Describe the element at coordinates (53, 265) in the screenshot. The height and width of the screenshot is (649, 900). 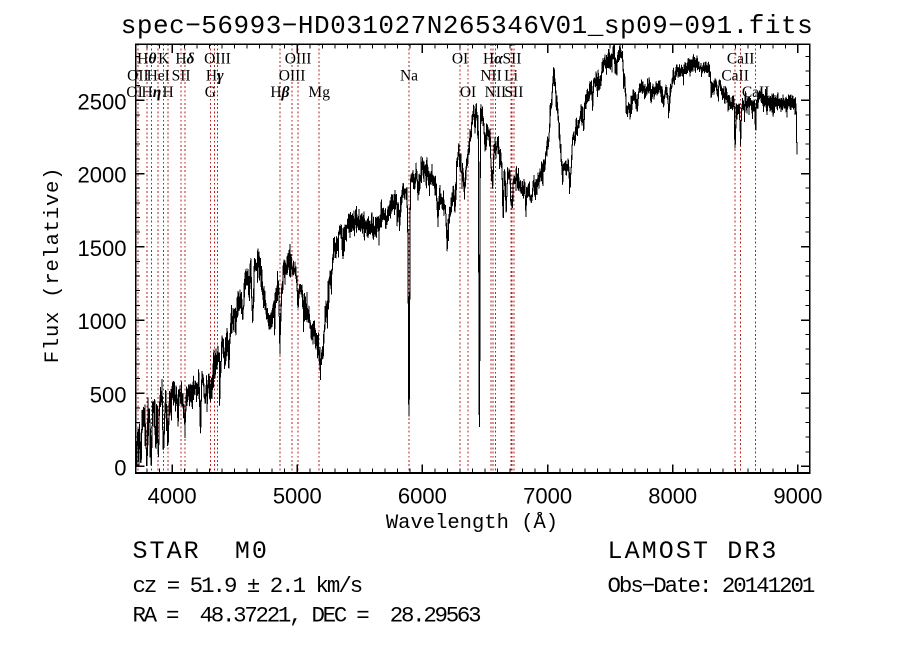
I see `svg-text: Flux (relative)` at that location.